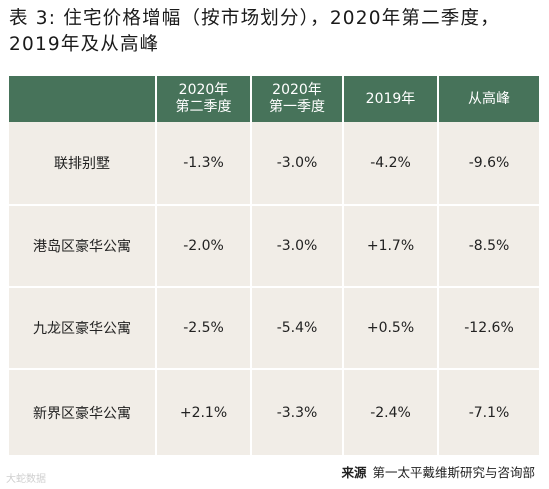 Image resolution: width=549 pixels, height=489 pixels. I want to click on source-note: 来源 第一太平戴维斯研究与咨询部, so click(438, 471).